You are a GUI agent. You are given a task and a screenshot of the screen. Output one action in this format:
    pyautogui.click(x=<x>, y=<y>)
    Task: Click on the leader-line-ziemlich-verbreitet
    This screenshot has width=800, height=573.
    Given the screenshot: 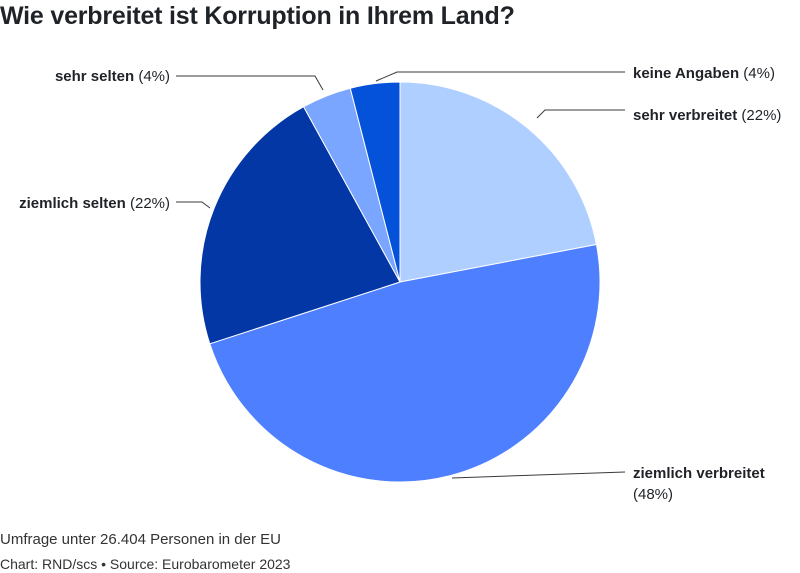 What is the action you would take?
    pyautogui.click(x=538, y=475)
    